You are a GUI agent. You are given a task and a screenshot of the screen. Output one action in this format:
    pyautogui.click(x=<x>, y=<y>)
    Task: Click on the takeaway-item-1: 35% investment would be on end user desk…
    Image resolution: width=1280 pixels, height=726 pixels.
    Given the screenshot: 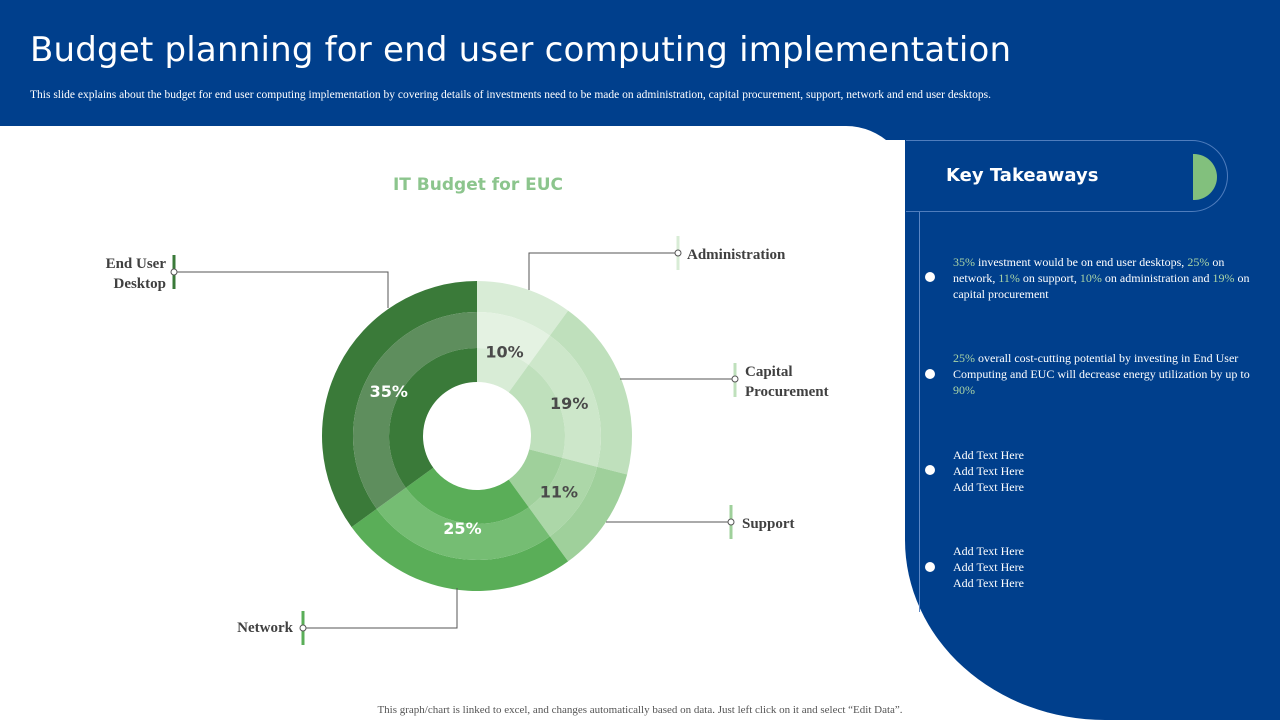 What is the action you would take?
    pyautogui.click(x=1101, y=278)
    